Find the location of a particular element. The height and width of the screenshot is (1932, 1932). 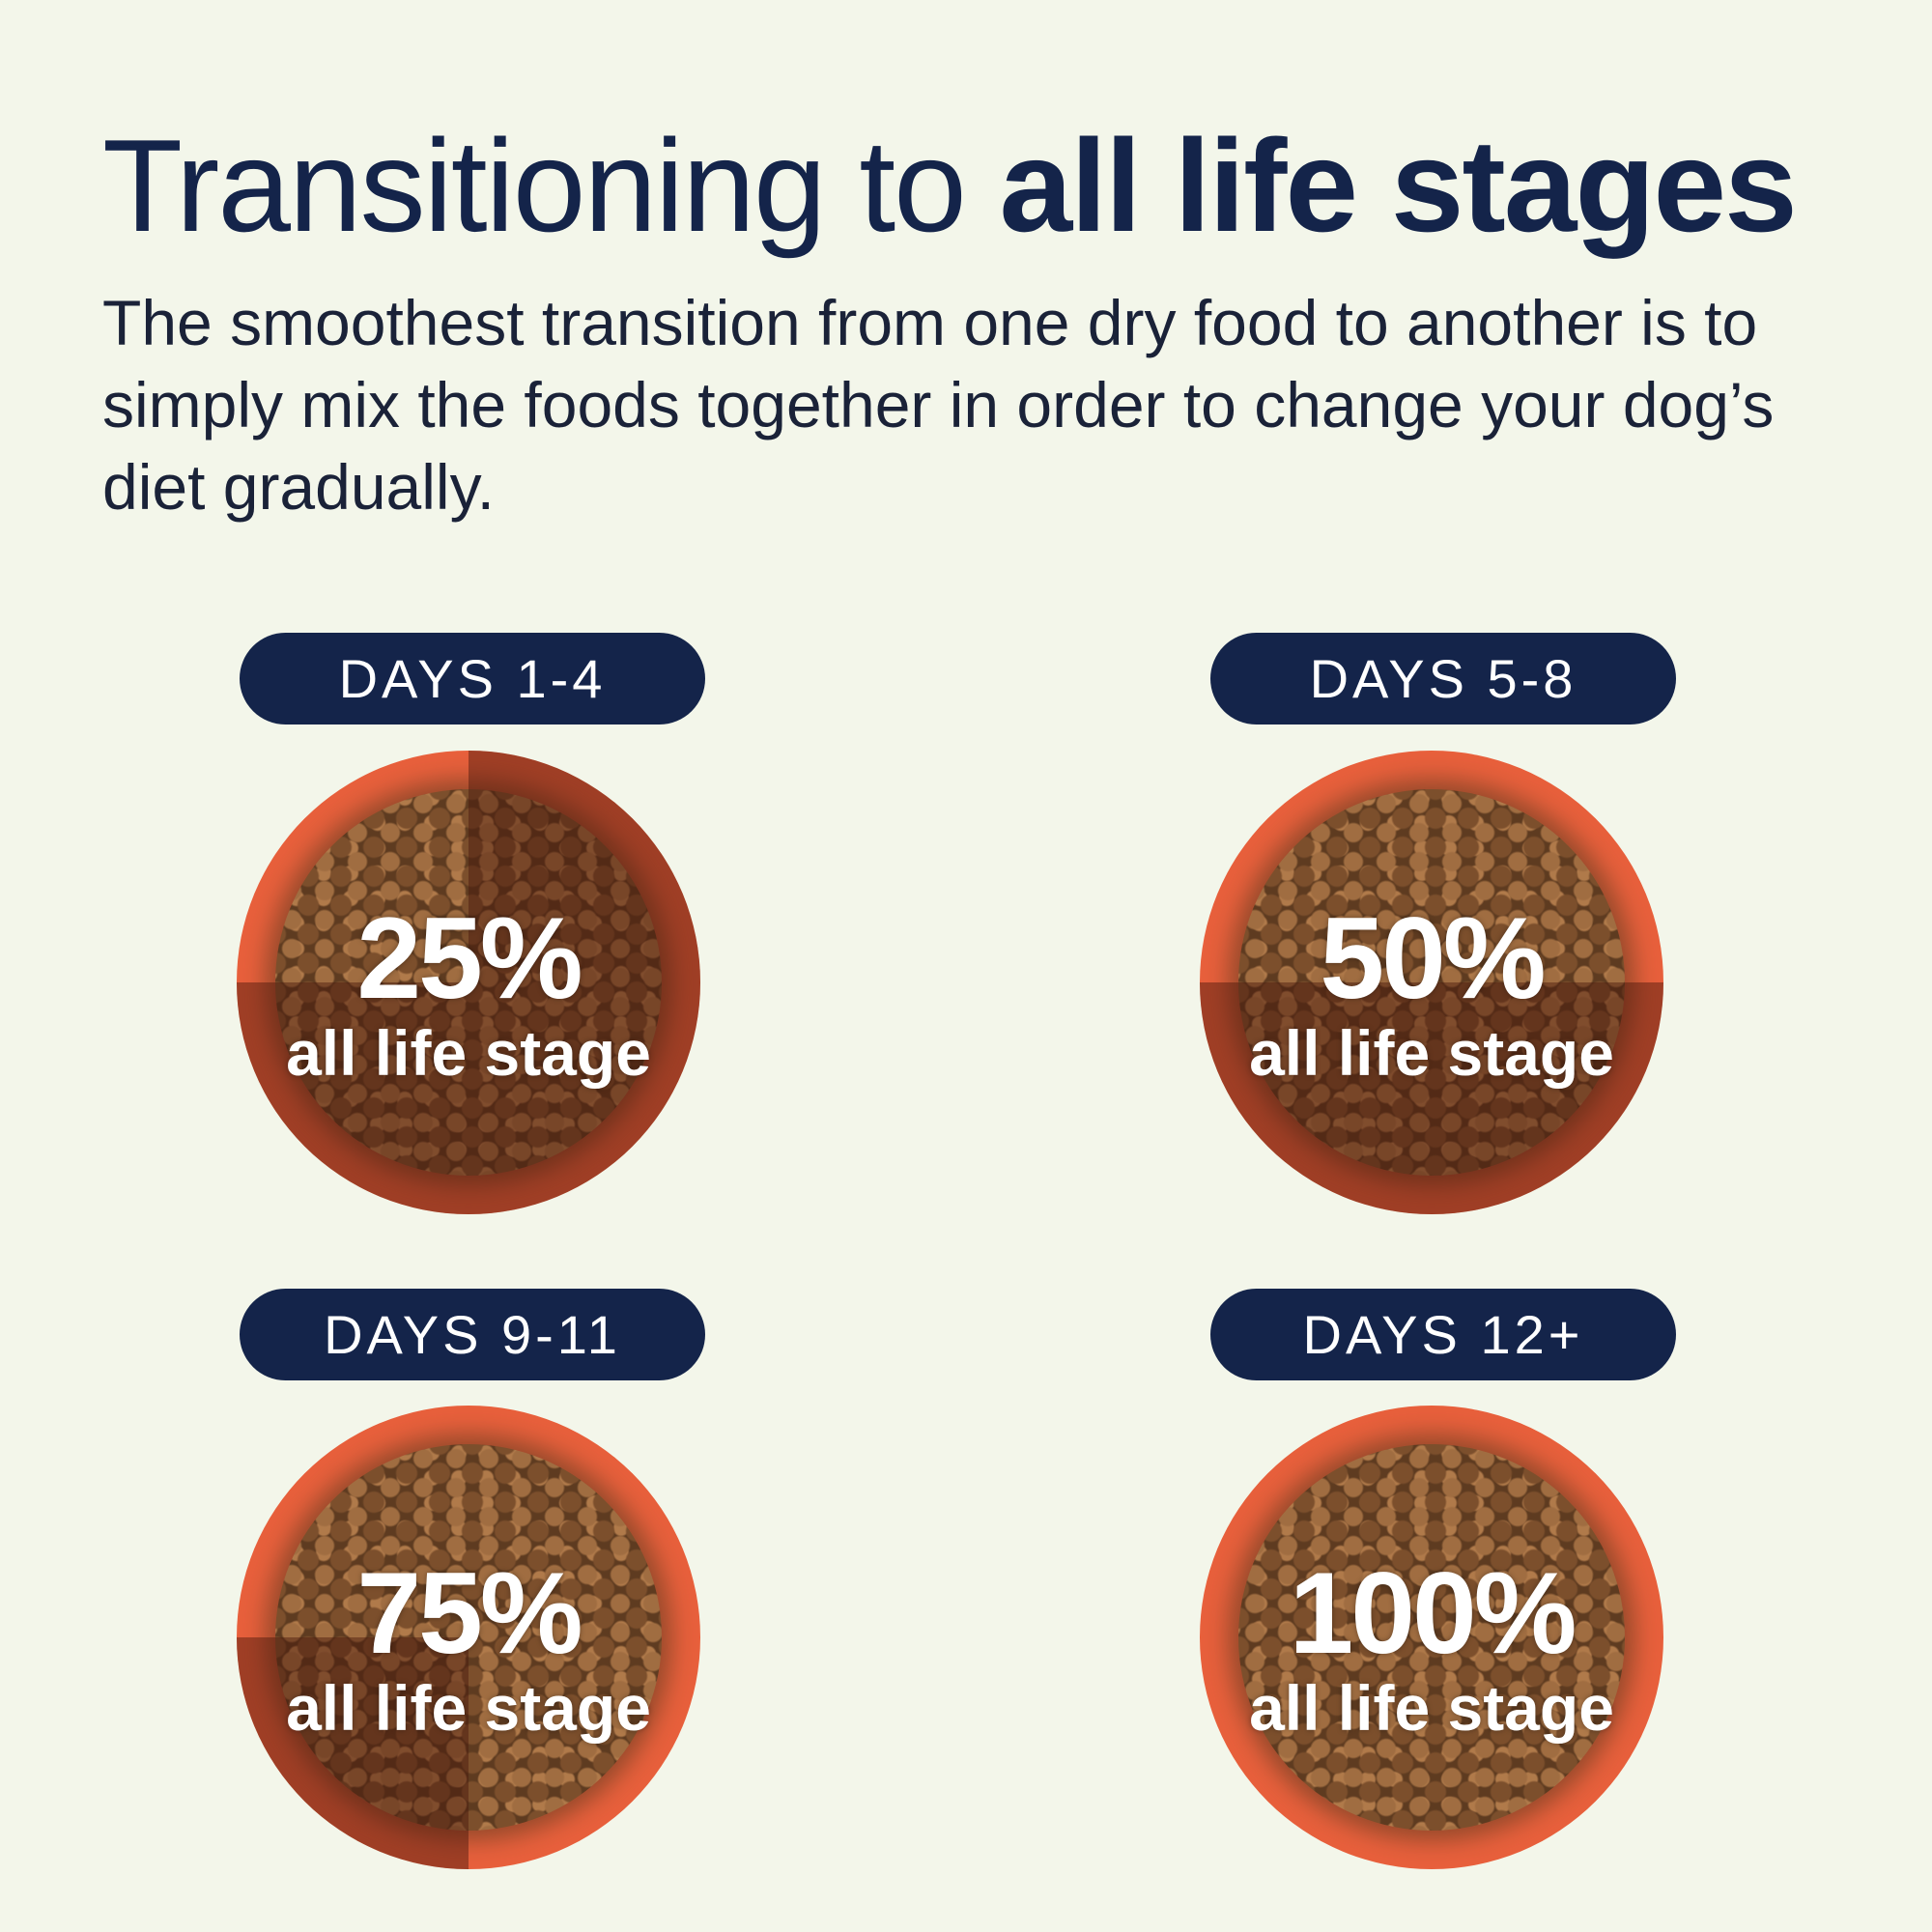

food-bowl: 100% all life stage is located at coordinates (1431, 1637).